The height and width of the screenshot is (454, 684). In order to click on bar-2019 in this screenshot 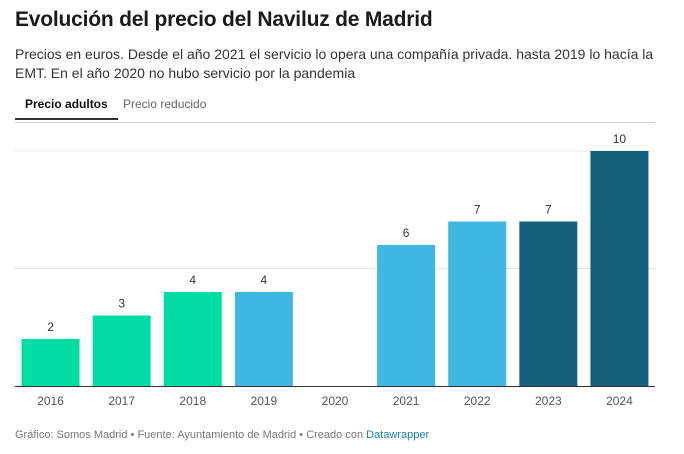, I will do `click(263, 339)`.